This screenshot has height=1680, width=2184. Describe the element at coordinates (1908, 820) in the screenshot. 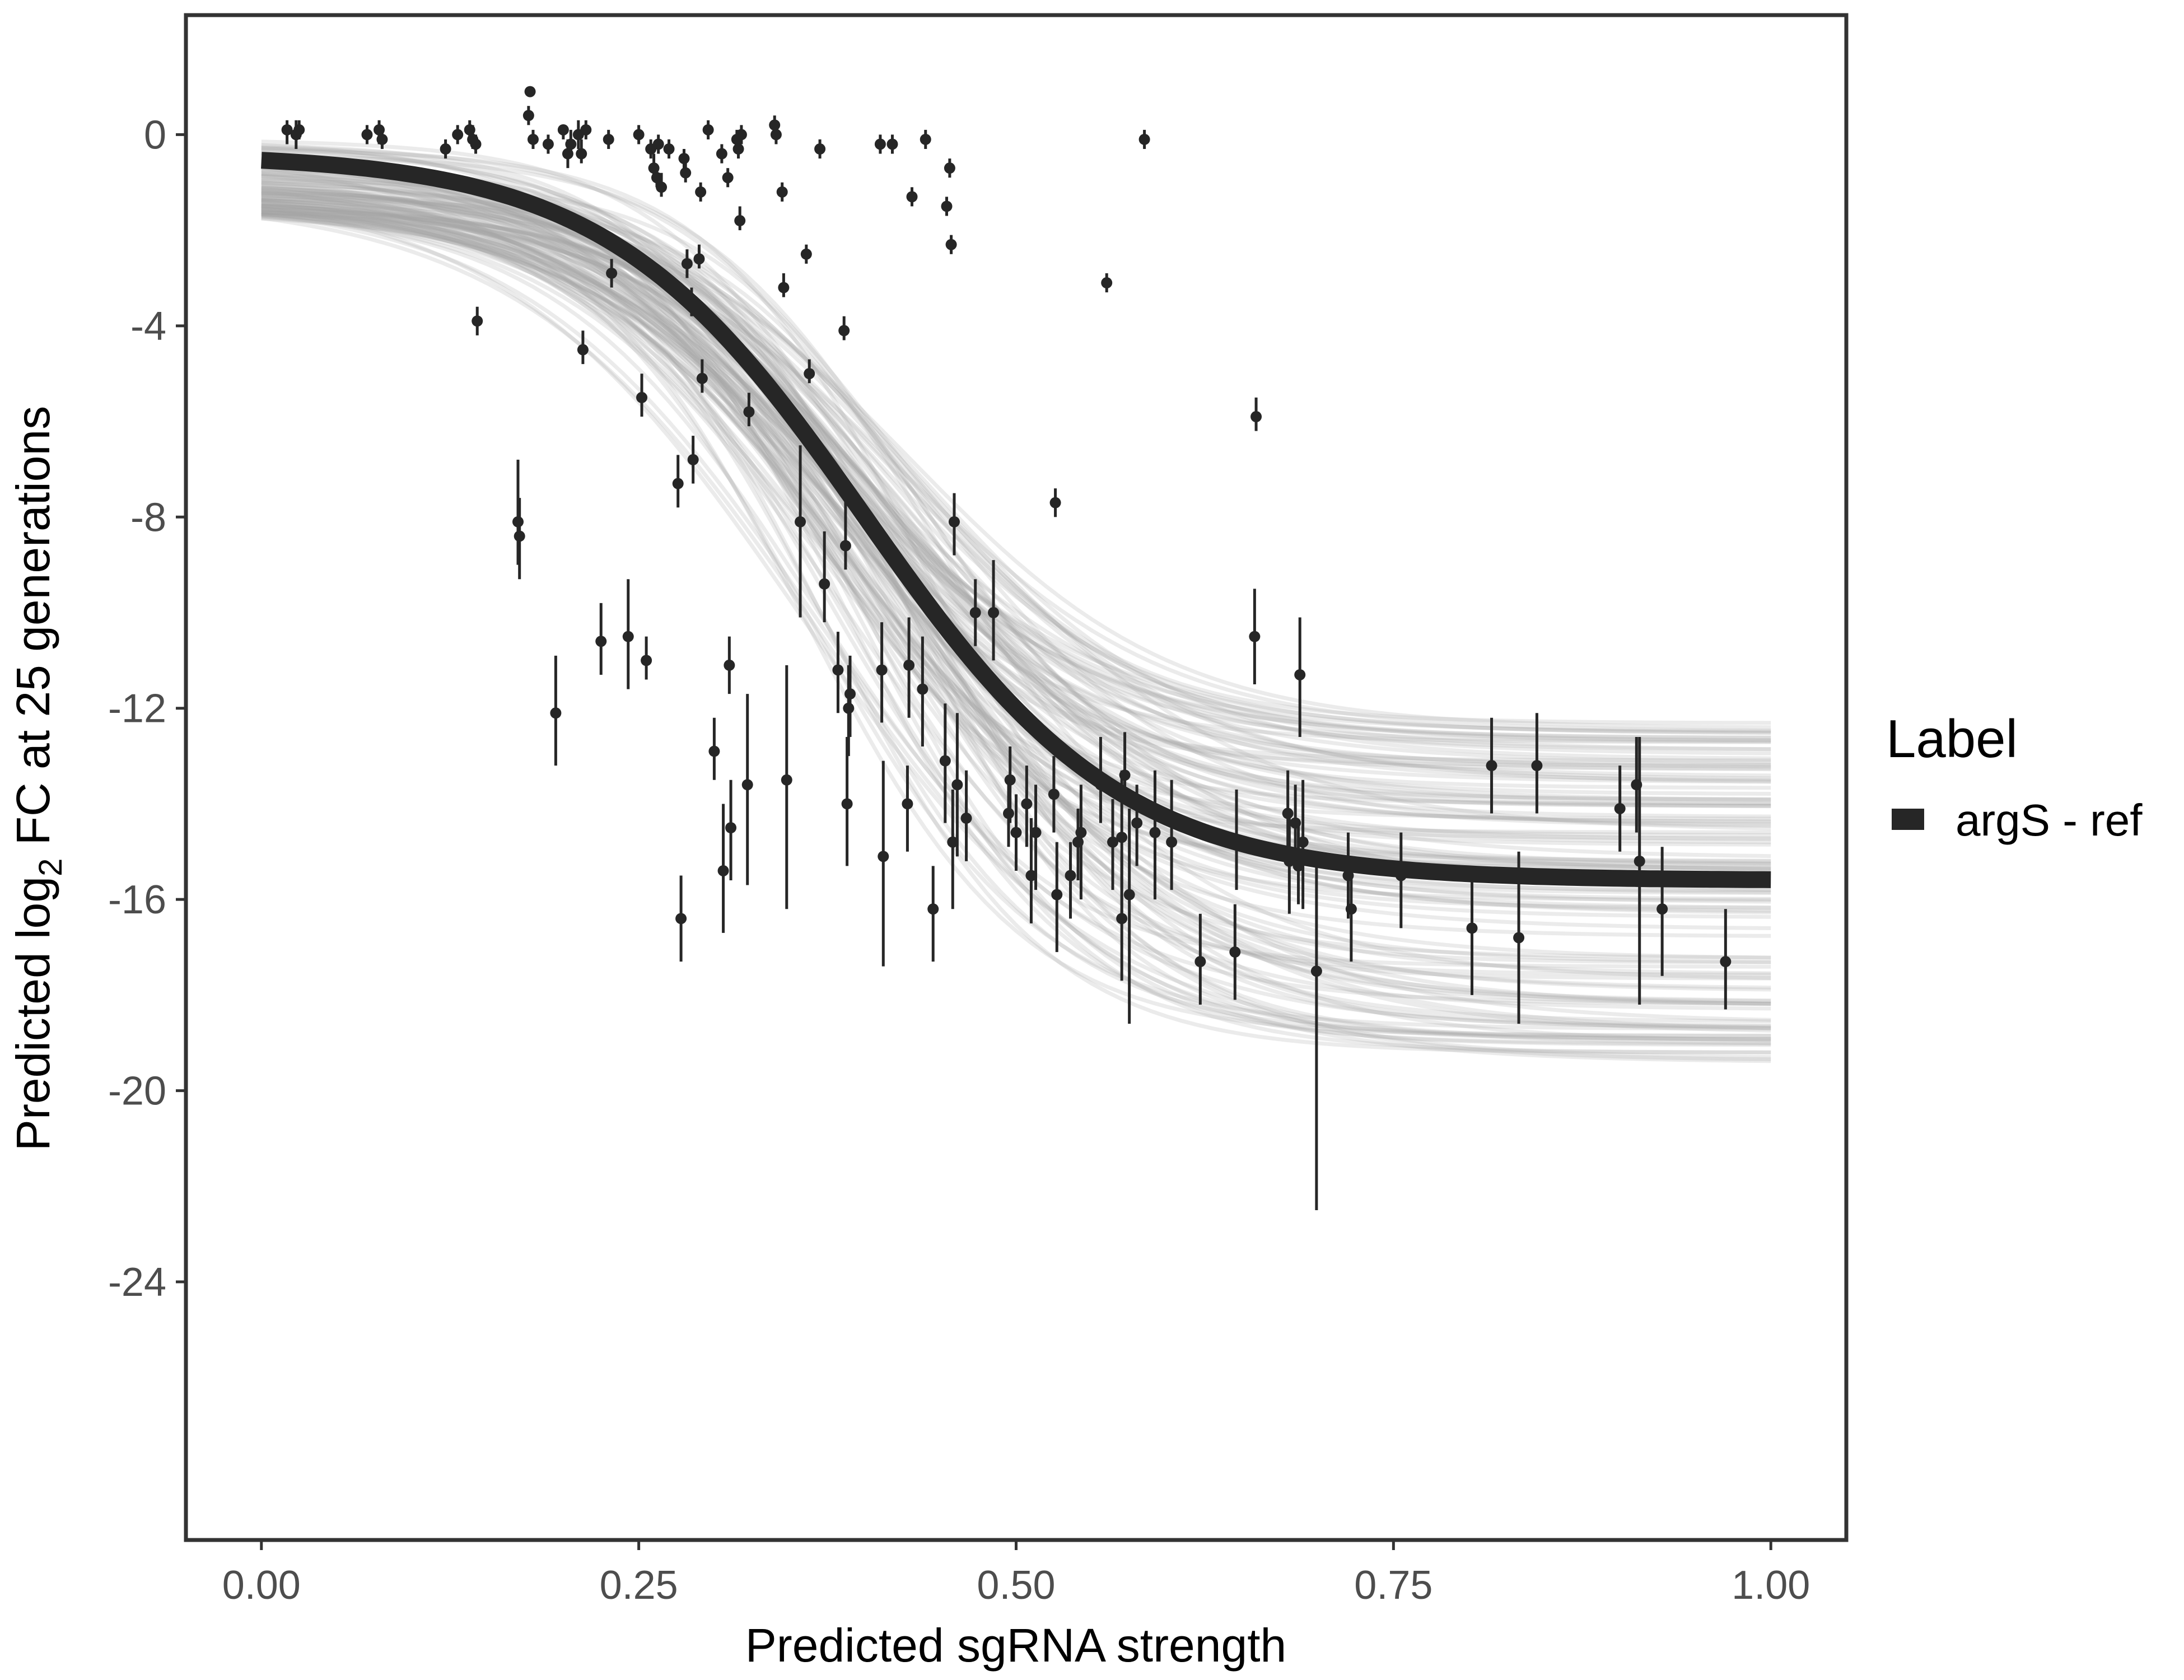

I see `legend-key-argS-ref` at that location.